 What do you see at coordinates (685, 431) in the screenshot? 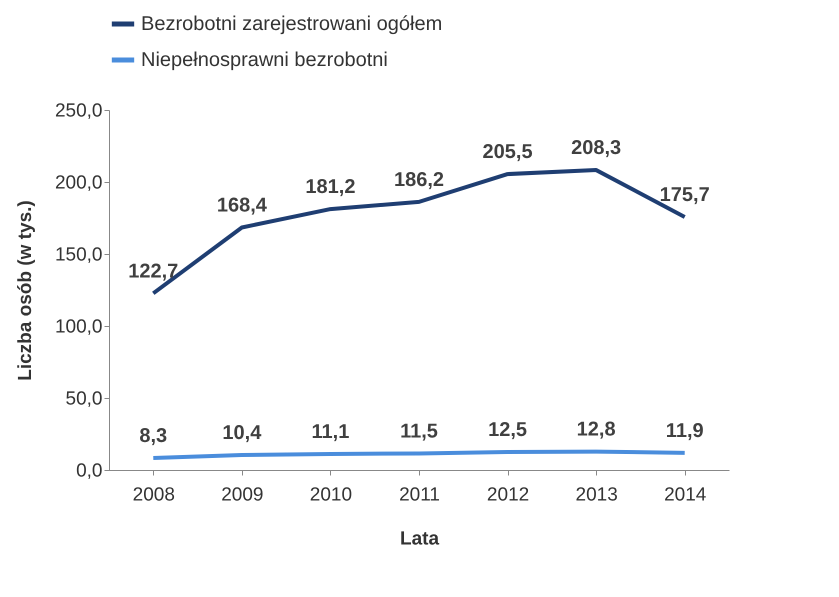
I see `data-label: 11,9` at bounding box center [685, 431].